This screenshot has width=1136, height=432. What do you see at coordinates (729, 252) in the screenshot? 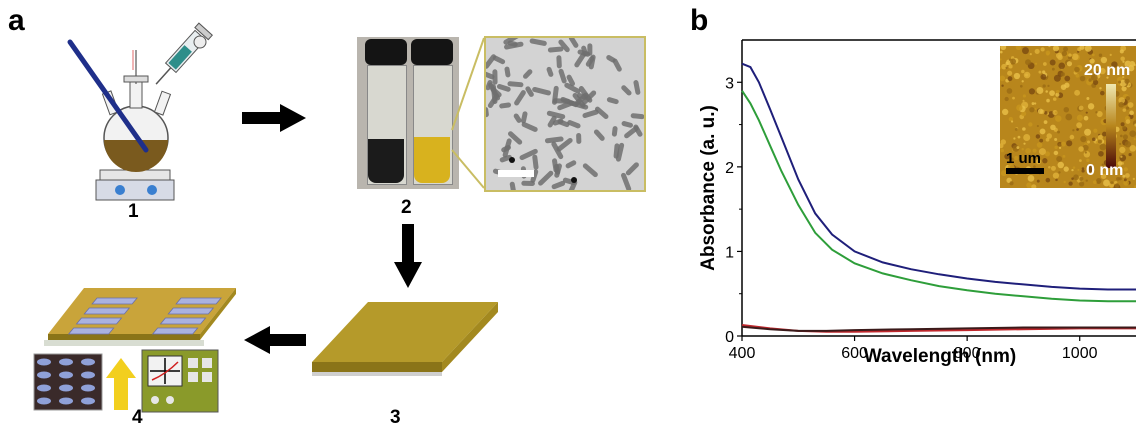
I see `y-tick-label: 1` at bounding box center [729, 252].